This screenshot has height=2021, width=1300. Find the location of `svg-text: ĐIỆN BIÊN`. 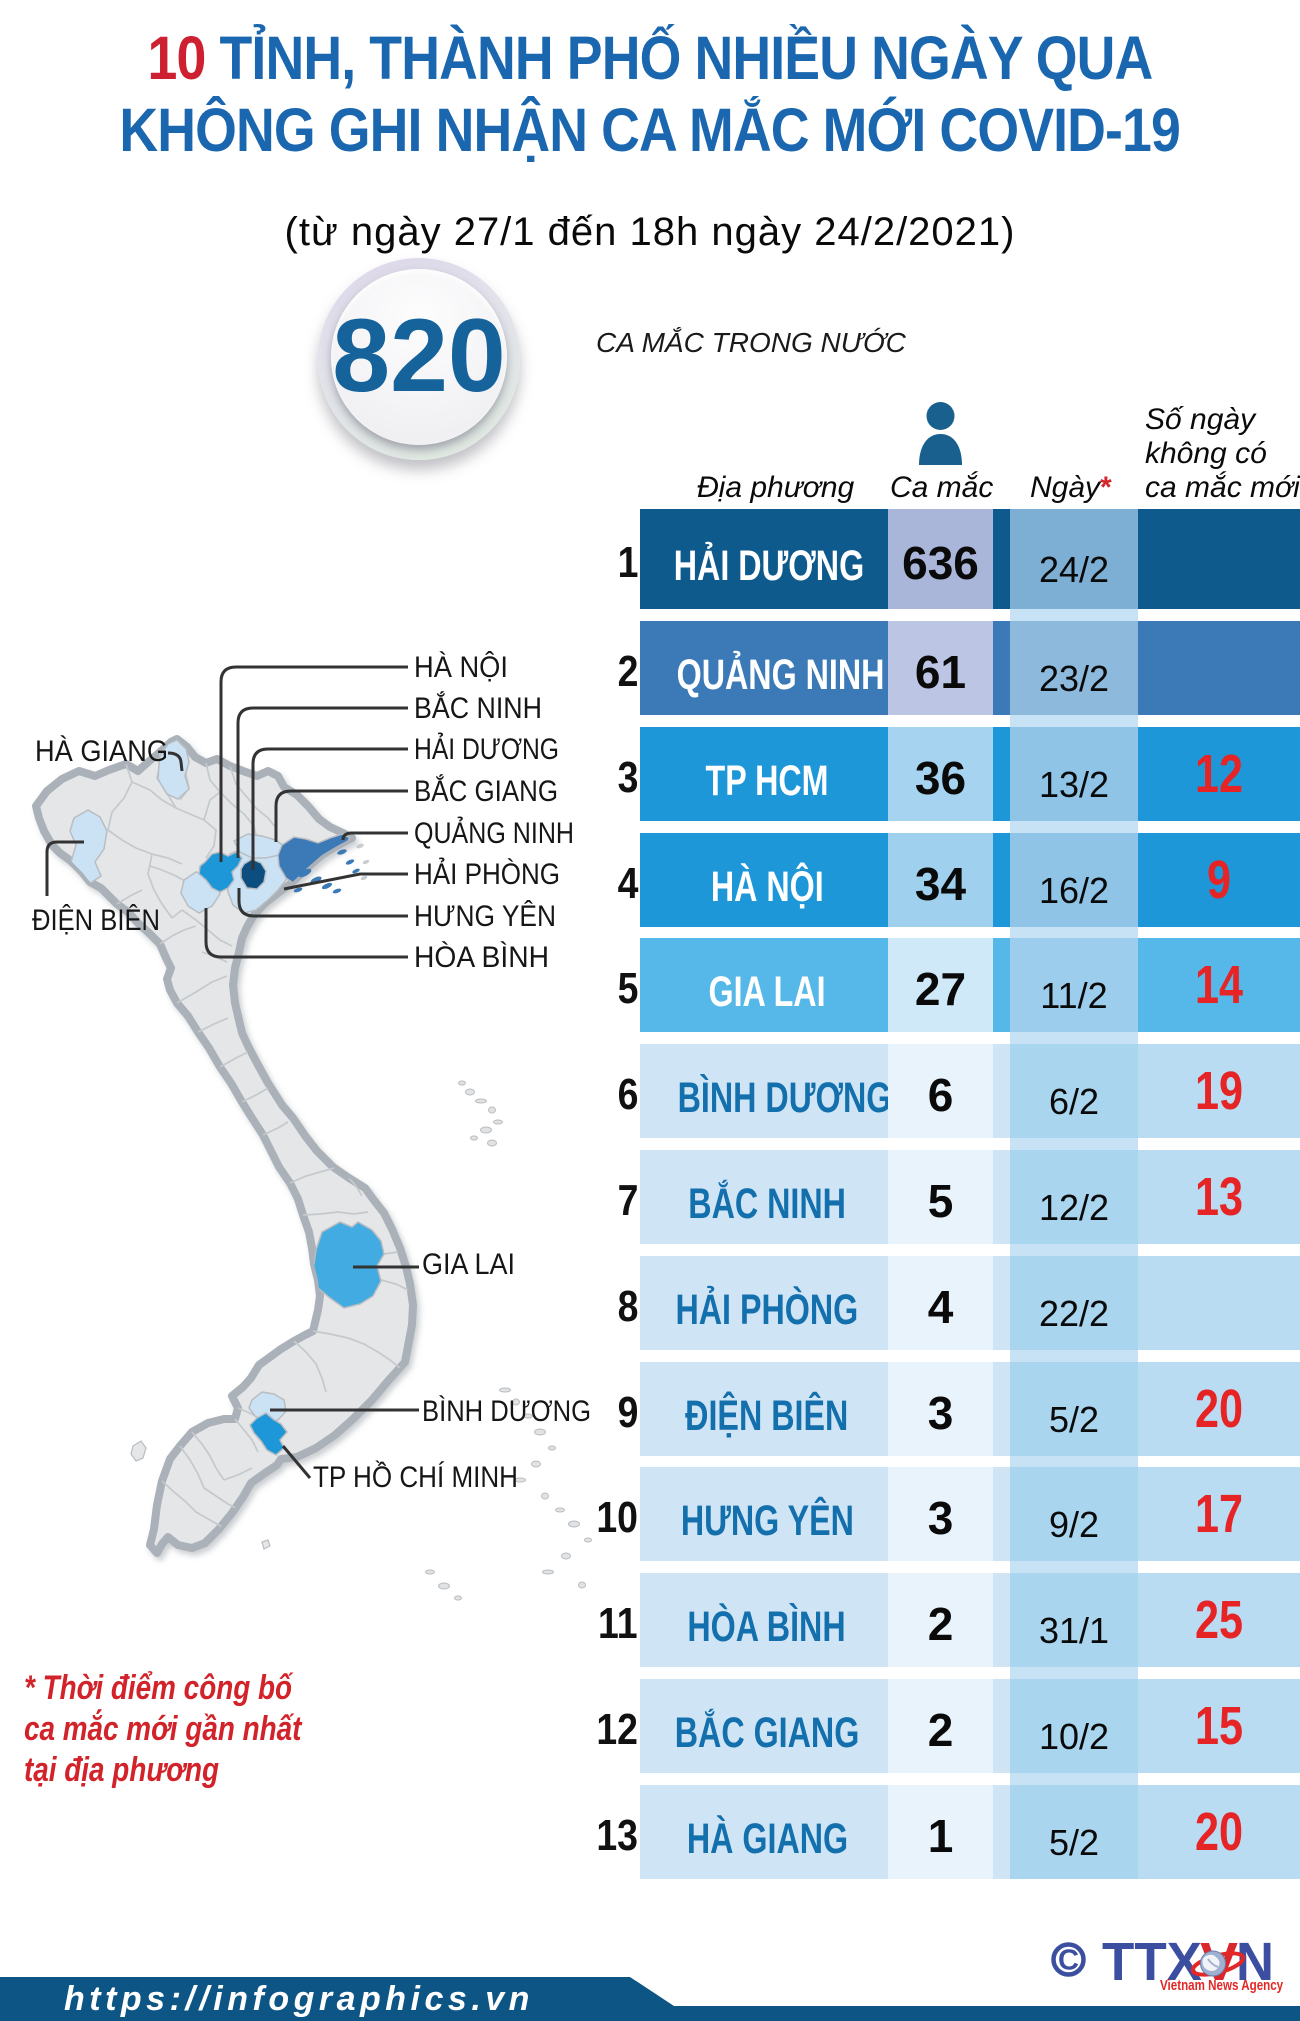

svg-text: ĐIỆN BIÊN is located at coordinates (96, 920).